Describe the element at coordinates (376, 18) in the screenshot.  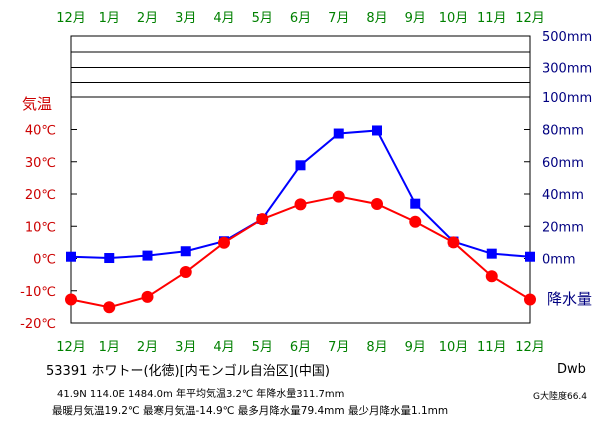
I see `month-label-top: 8月` at that location.